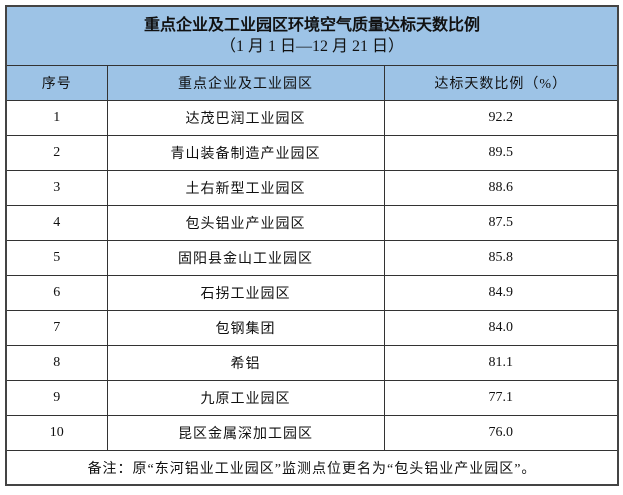 The width and height of the screenshot is (623, 495). Describe the element at coordinates (311, 46) in the screenshot. I see `table-subtitle: （1 月 1 日—12 月 21 日）` at that location.